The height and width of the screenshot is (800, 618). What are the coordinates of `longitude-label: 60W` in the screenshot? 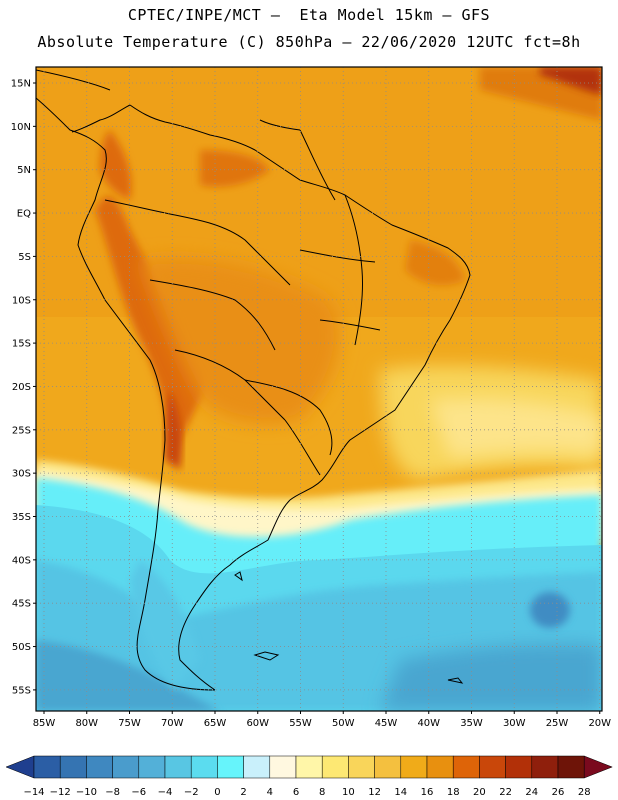 It's located at (257, 723).